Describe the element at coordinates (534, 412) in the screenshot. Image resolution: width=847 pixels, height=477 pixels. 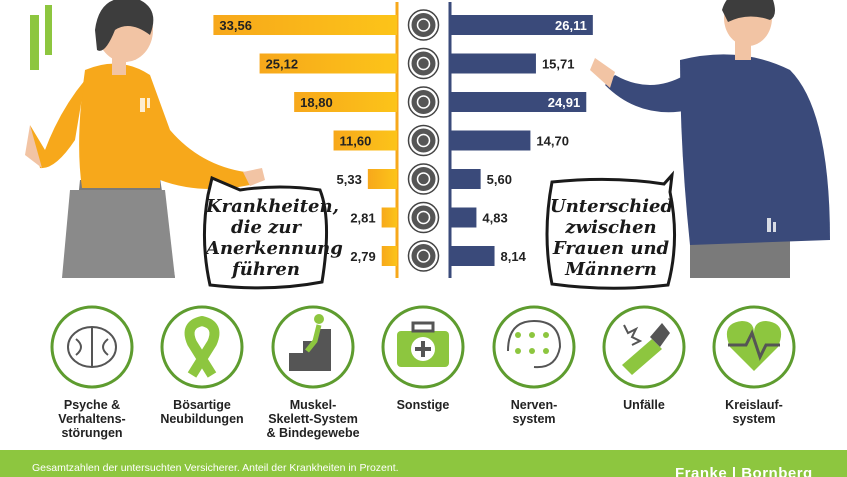
I see `category-label-4: Nerven- system` at that location.